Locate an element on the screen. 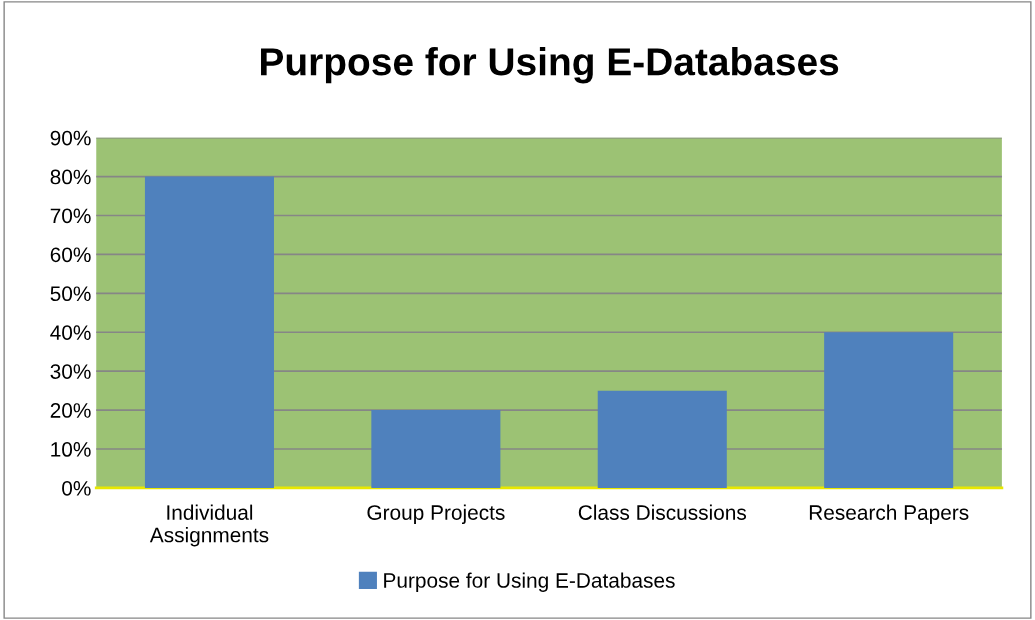 This screenshot has width=1035, height=620. chart-title: Purpose for Using E-Databases is located at coordinates (550, 65).